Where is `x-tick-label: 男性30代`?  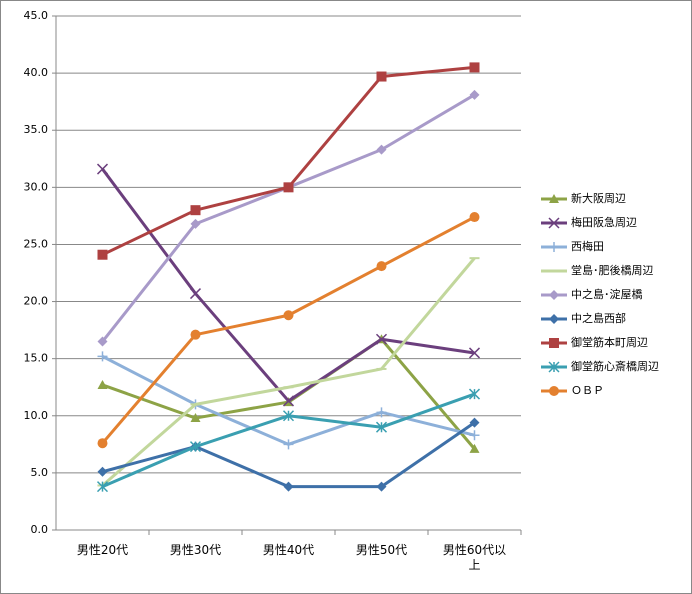 x-tick-label: 男性30代 is located at coordinates (195, 550).